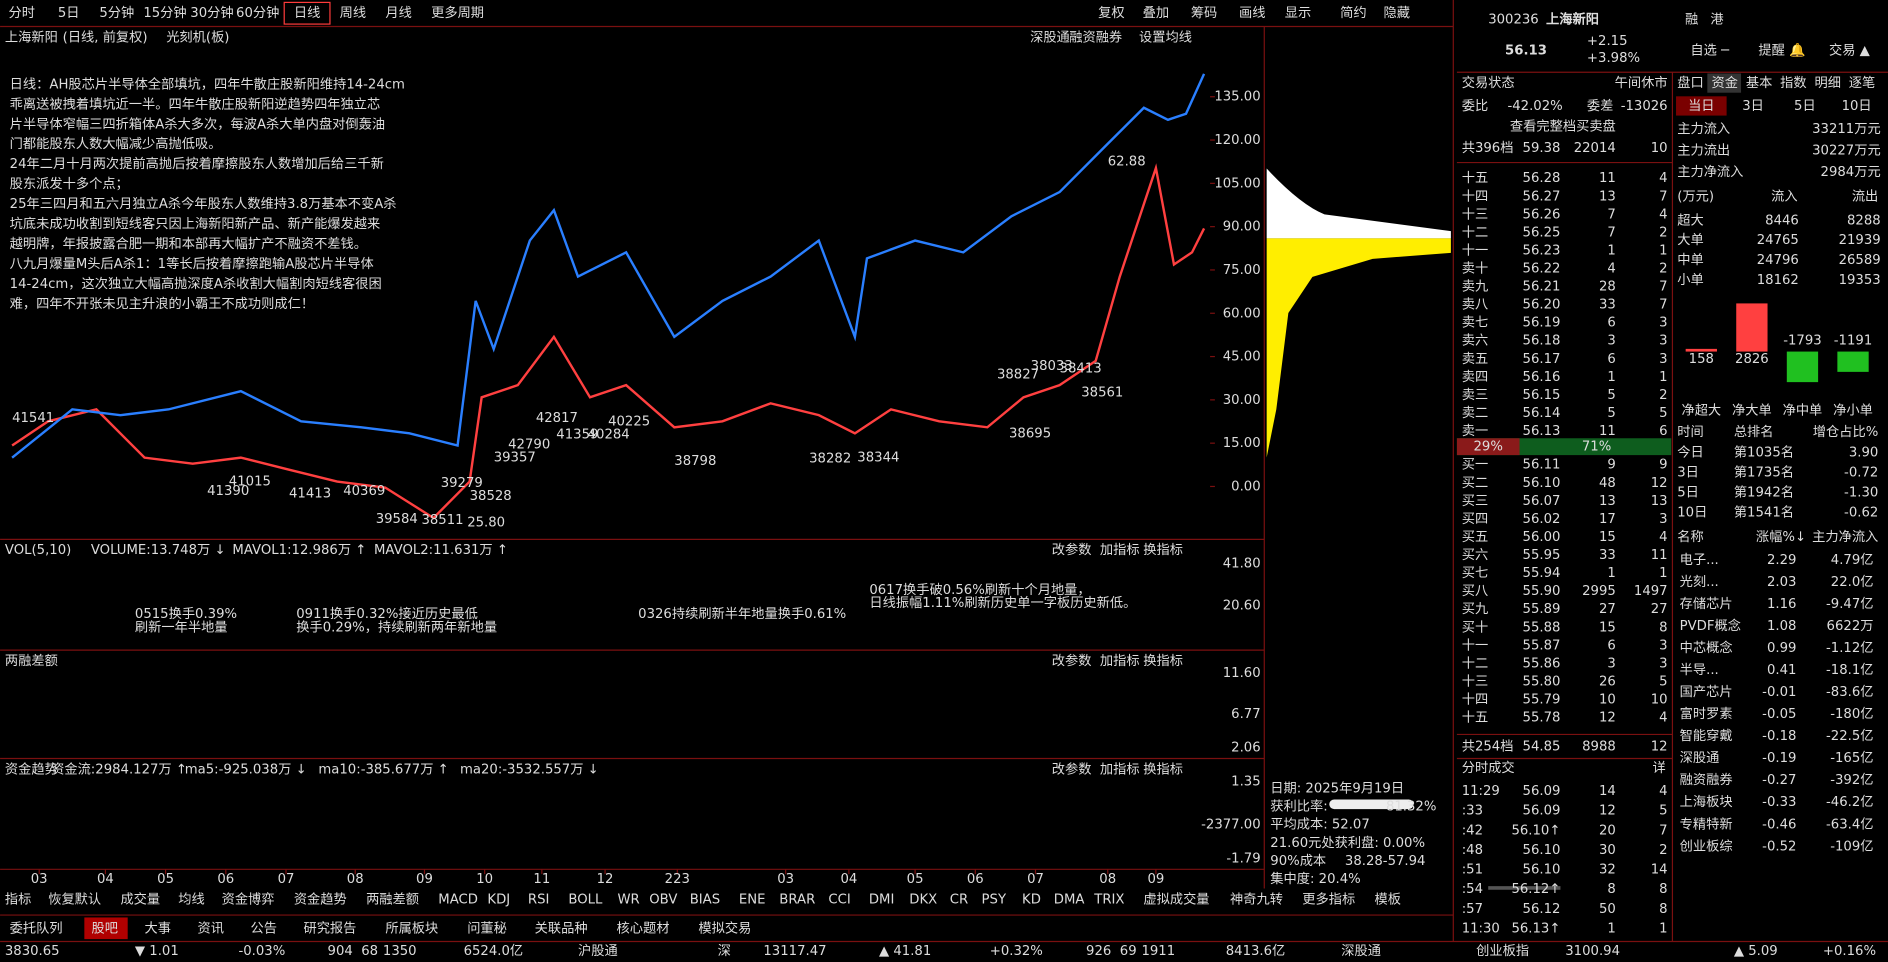 This screenshot has height=962, width=1888. Describe the element at coordinates (329, 928) in the screenshot. I see `bottom-tab: 研究报告` at that location.